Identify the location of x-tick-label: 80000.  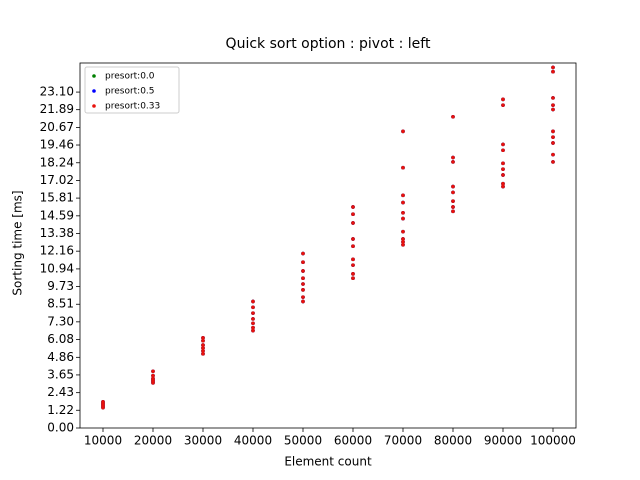
(453, 441).